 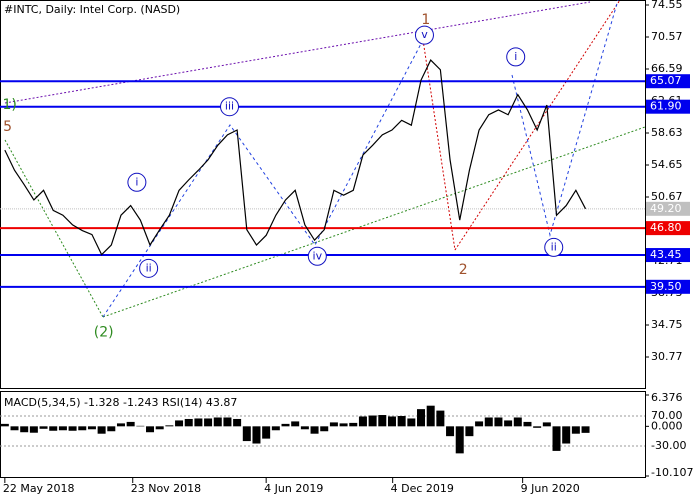 I want to click on y-tick-label: 58.63, so click(x=667, y=132).